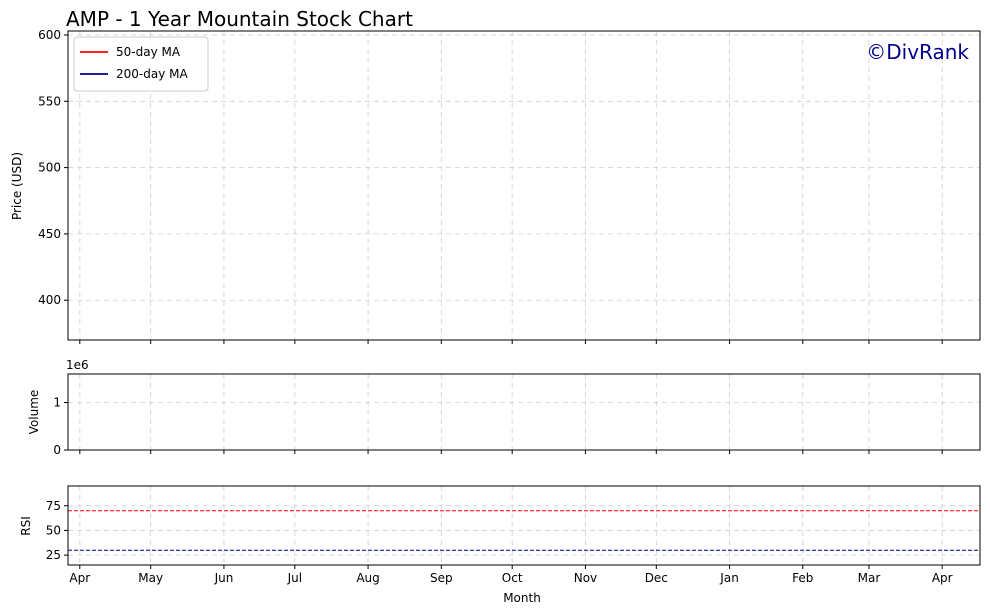 The height and width of the screenshot is (615, 990). I want to click on legend-label-ma50: 50-day MA, so click(148, 52).